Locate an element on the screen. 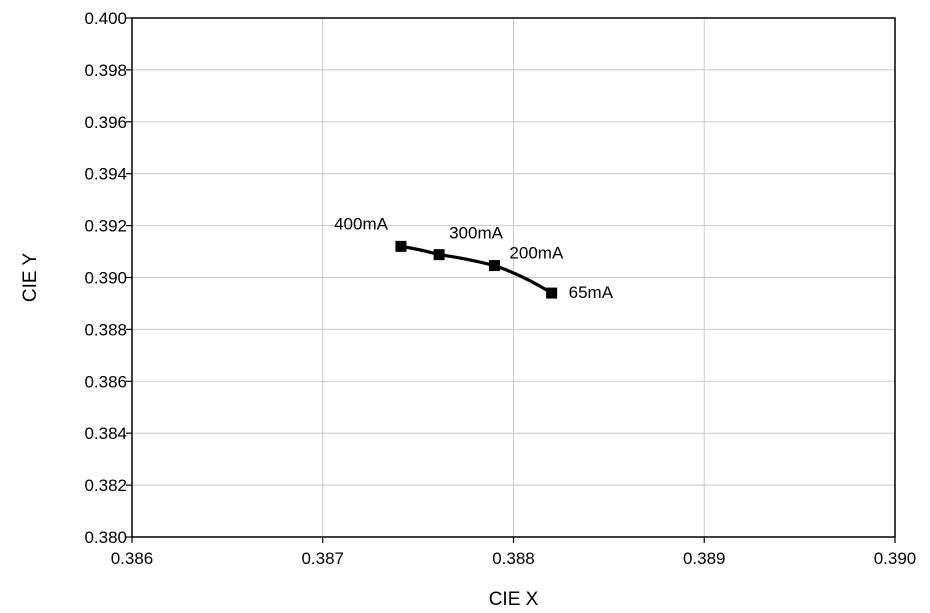 The width and height of the screenshot is (930, 613). data-point-label: 65mA is located at coordinates (591, 292).